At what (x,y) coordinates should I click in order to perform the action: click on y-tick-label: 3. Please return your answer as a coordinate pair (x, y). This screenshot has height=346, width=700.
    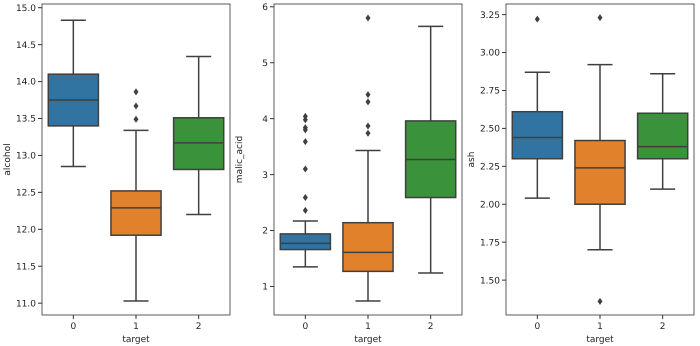
    Looking at the image, I should click on (265, 175).